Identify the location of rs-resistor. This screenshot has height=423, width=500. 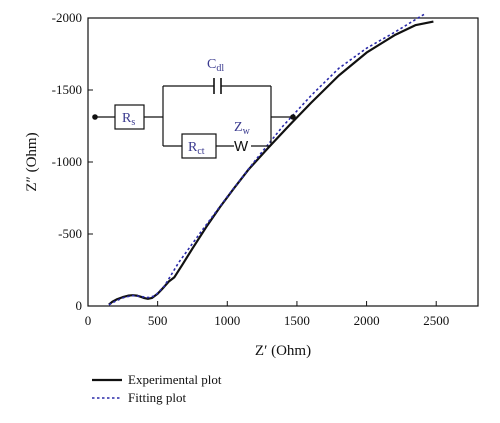
(129, 117).